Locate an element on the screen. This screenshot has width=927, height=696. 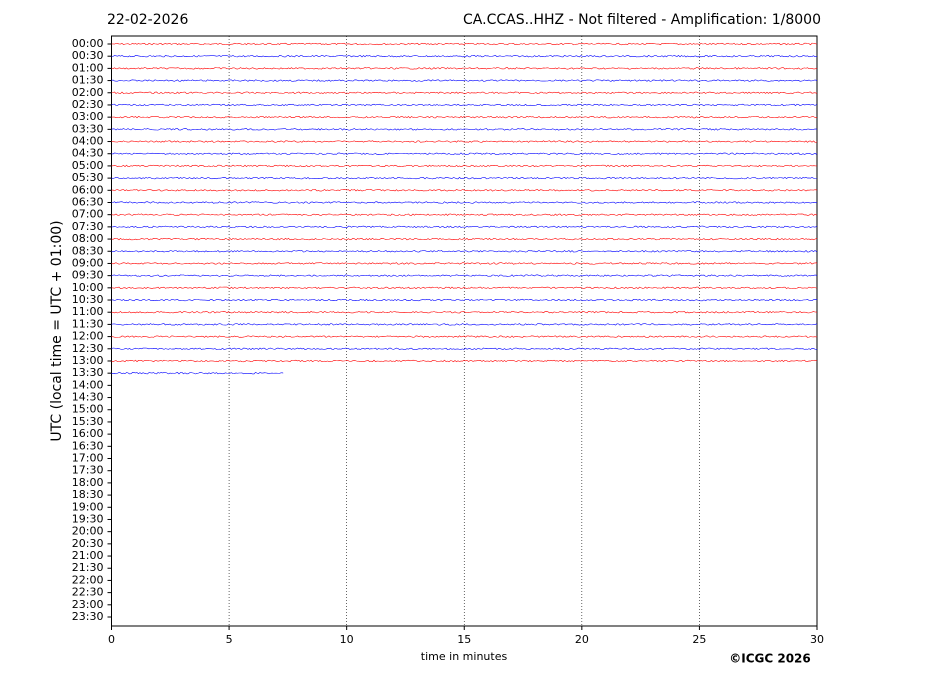
y-tick-label: 22:00 is located at coordinates (88, 579).